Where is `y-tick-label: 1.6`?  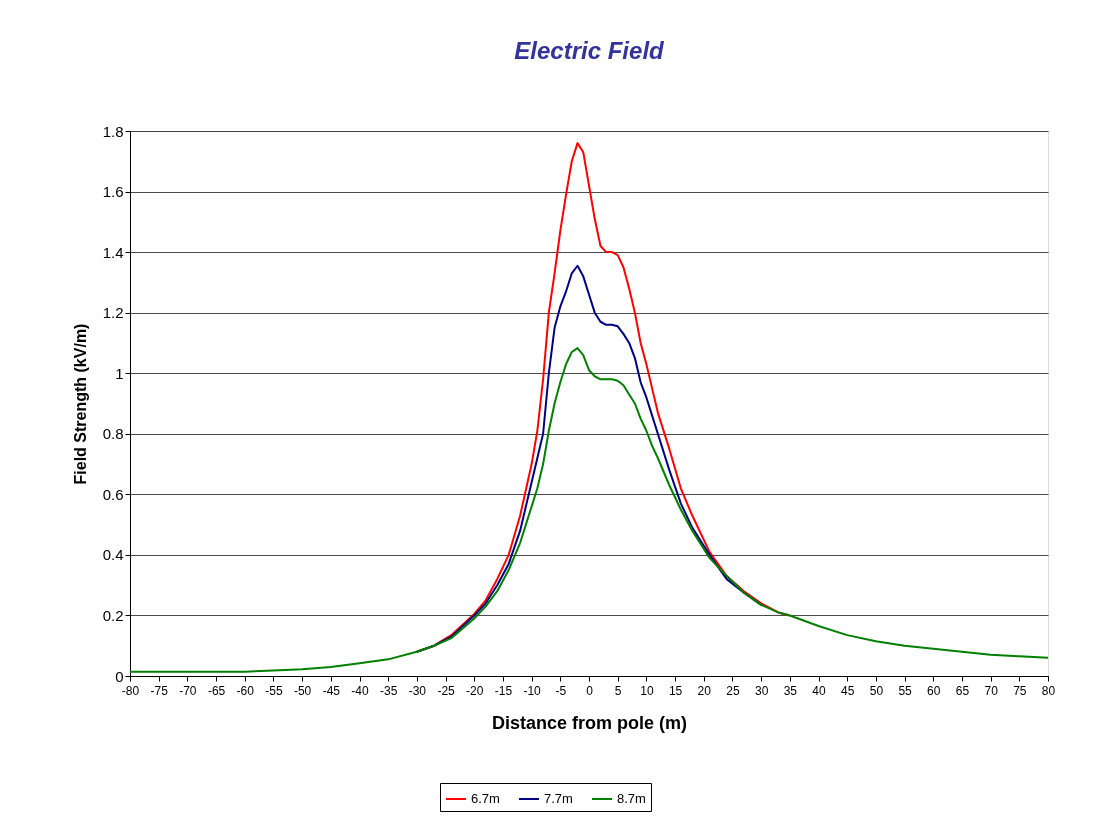
y-tick-label: 1.6 is located at coordinates (113, 192).